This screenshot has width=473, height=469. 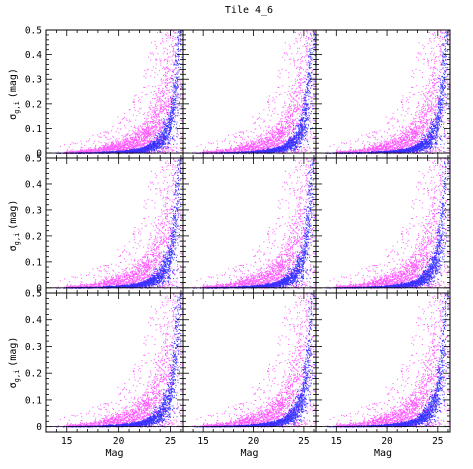 I want to click on series-2-points, so click(x=388, y=360).